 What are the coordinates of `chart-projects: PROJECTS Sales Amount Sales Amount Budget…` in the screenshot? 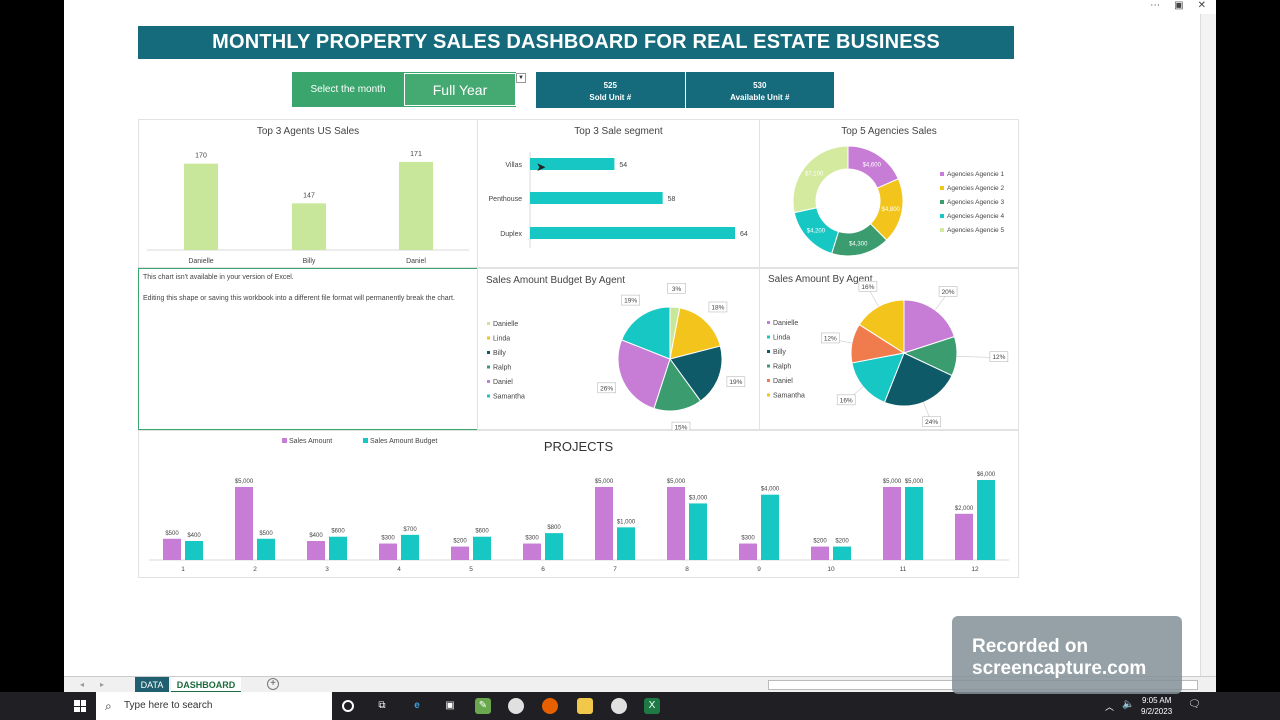 It's located at (578, 504).